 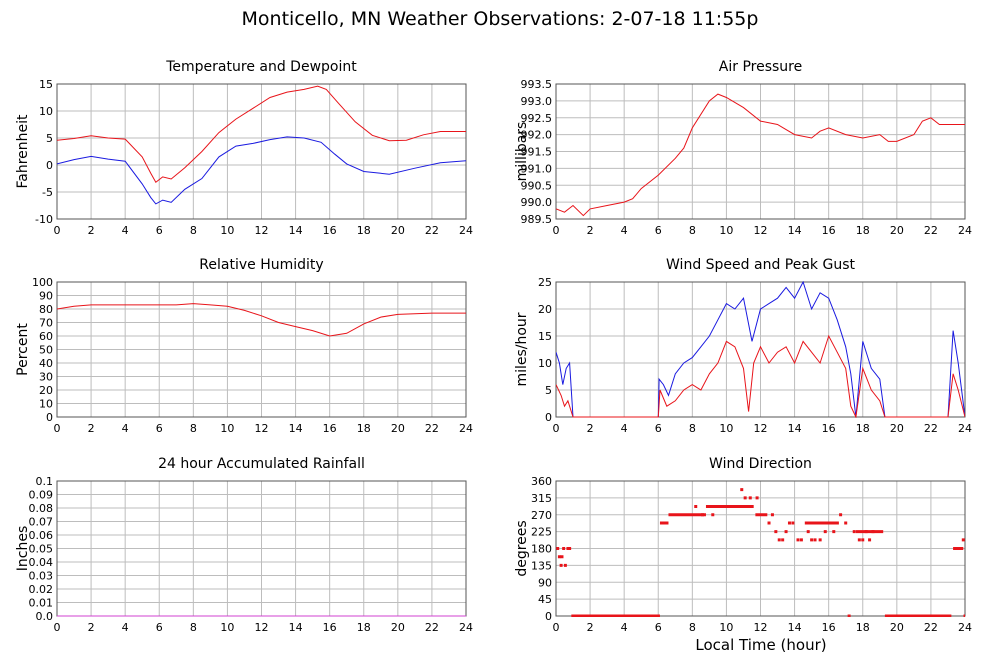 What do you see at coordinates (45, 616) in the screenshot?
I see `y-tick-label: 0.0` at bounding box center [45, 616].